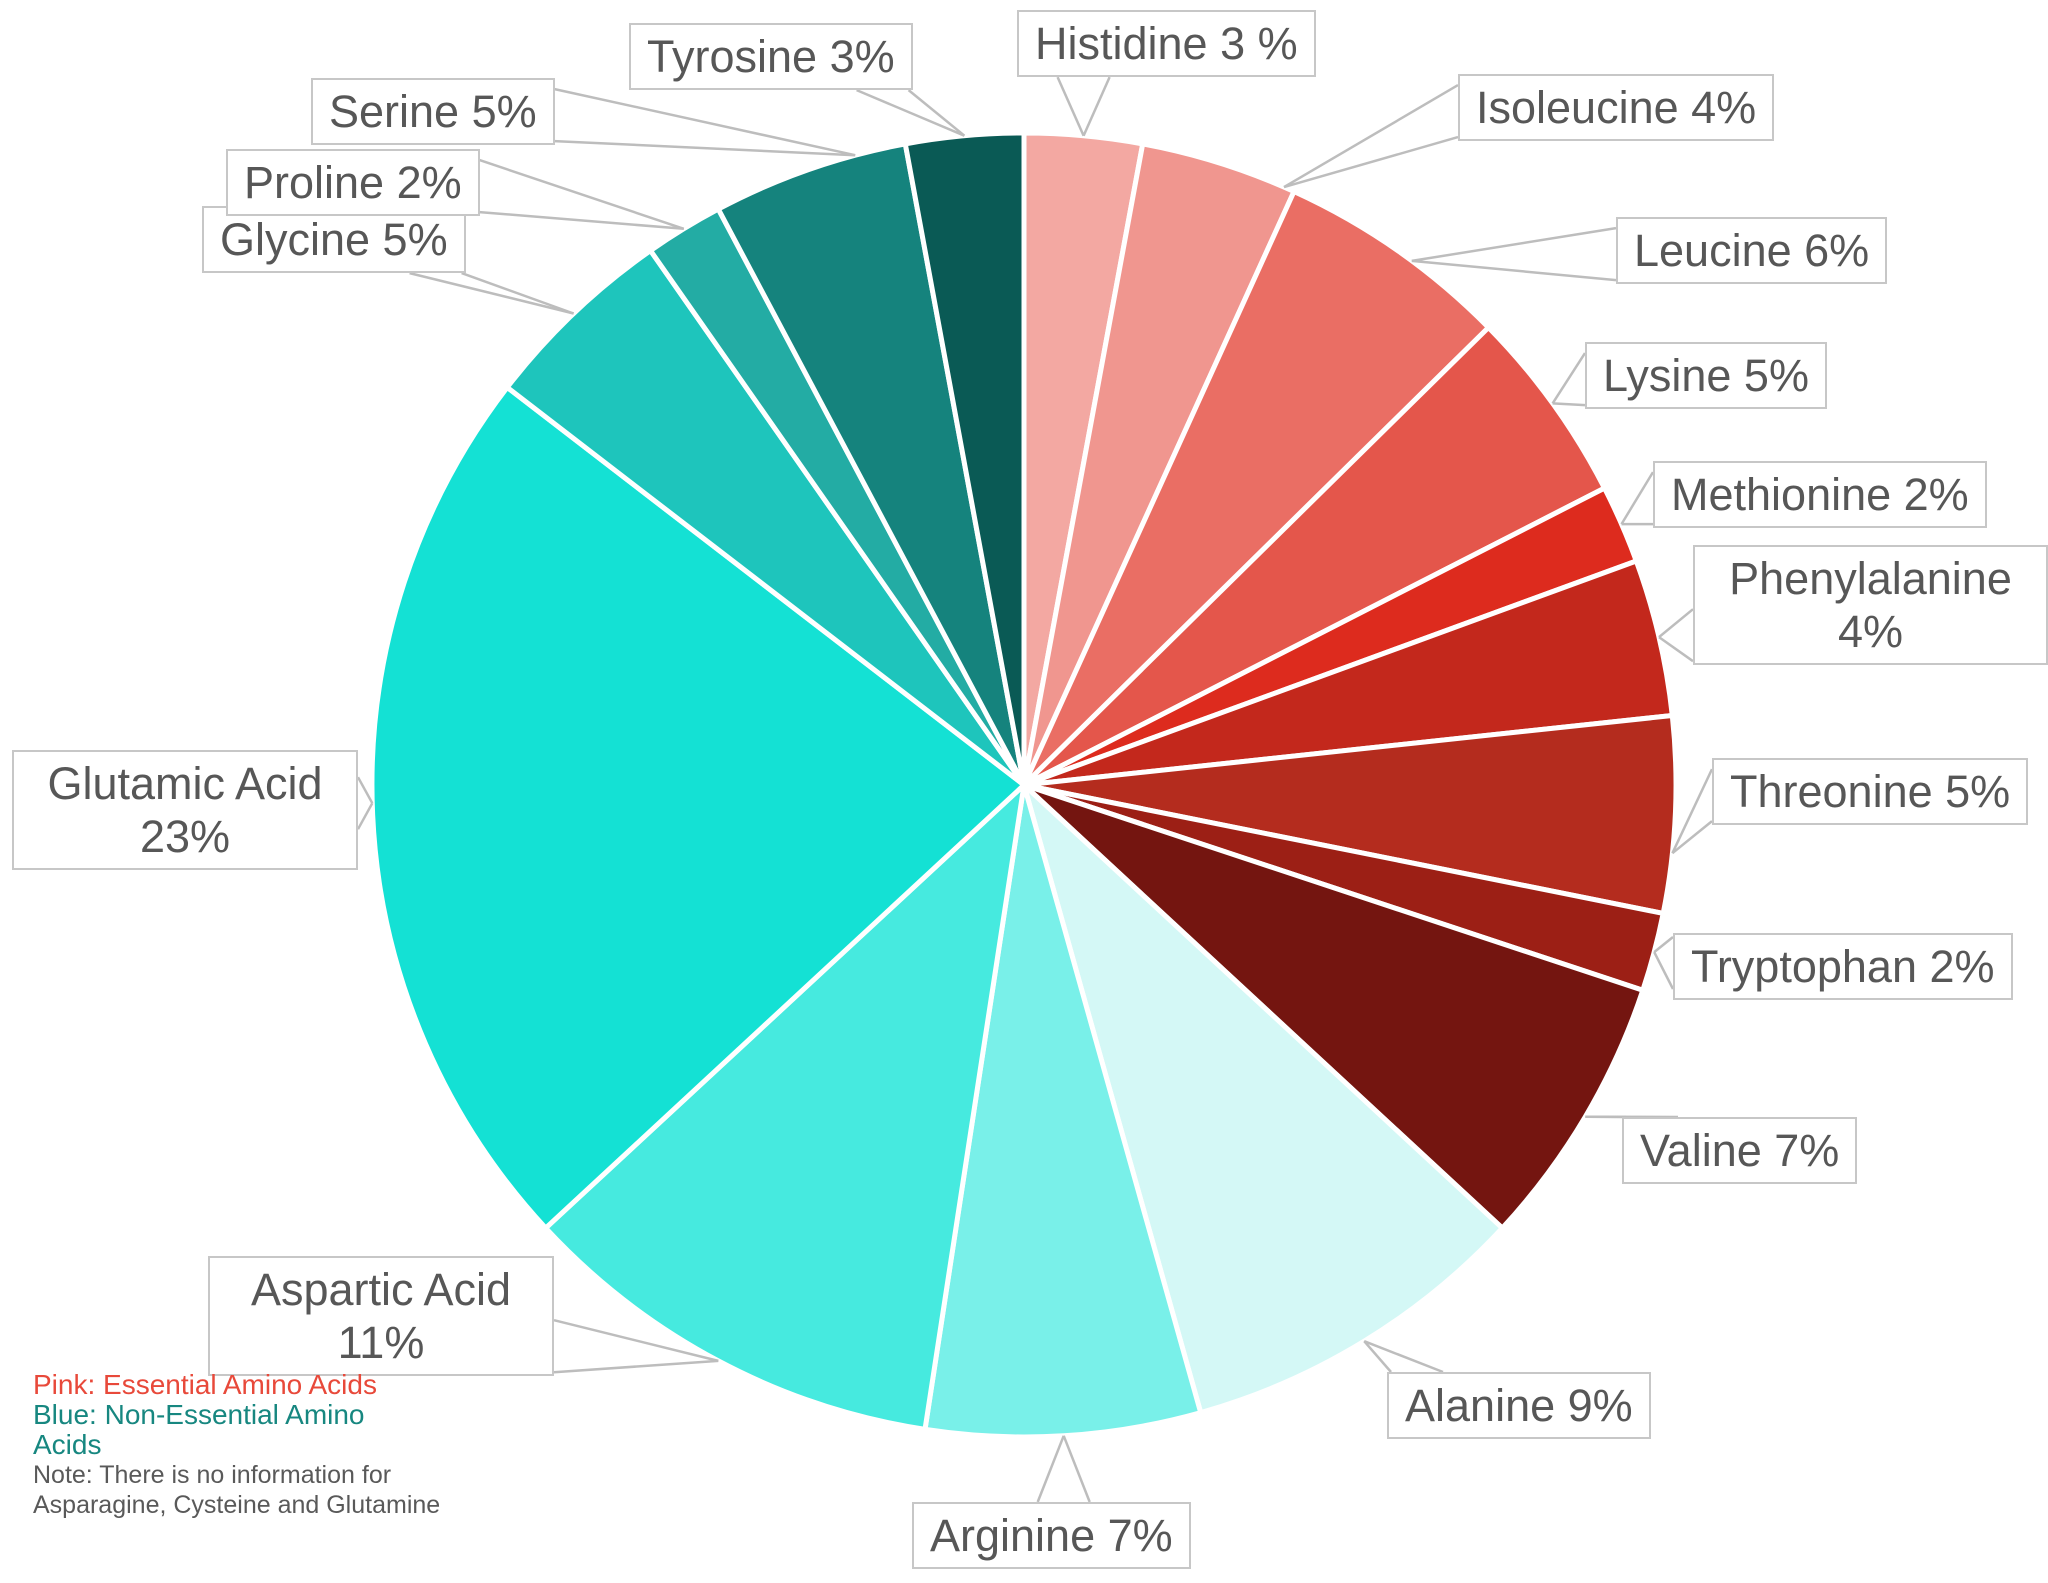 This screenshot has width=2048, height=1583. I want to click on callout-leucine: Leucine 6%, so click(1752, 251).